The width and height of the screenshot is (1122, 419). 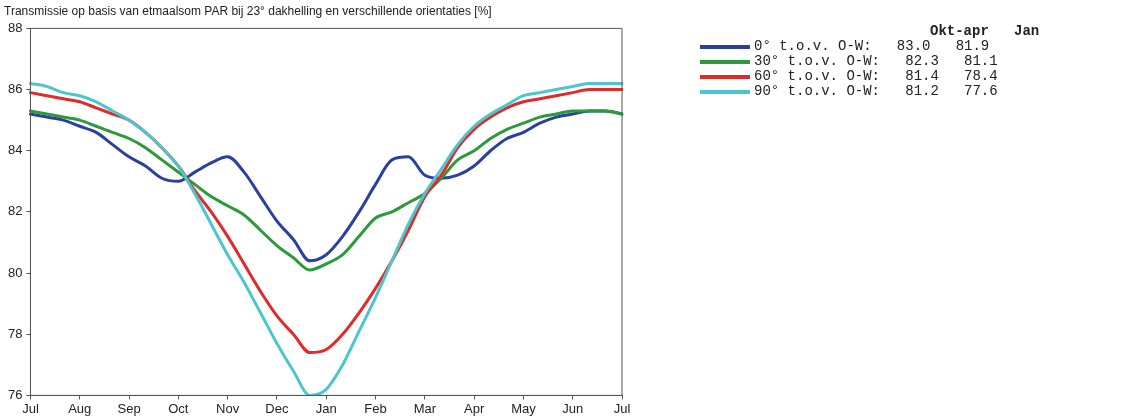 I want to click on x-tick-label: Feb, so click(x=375, y=408).